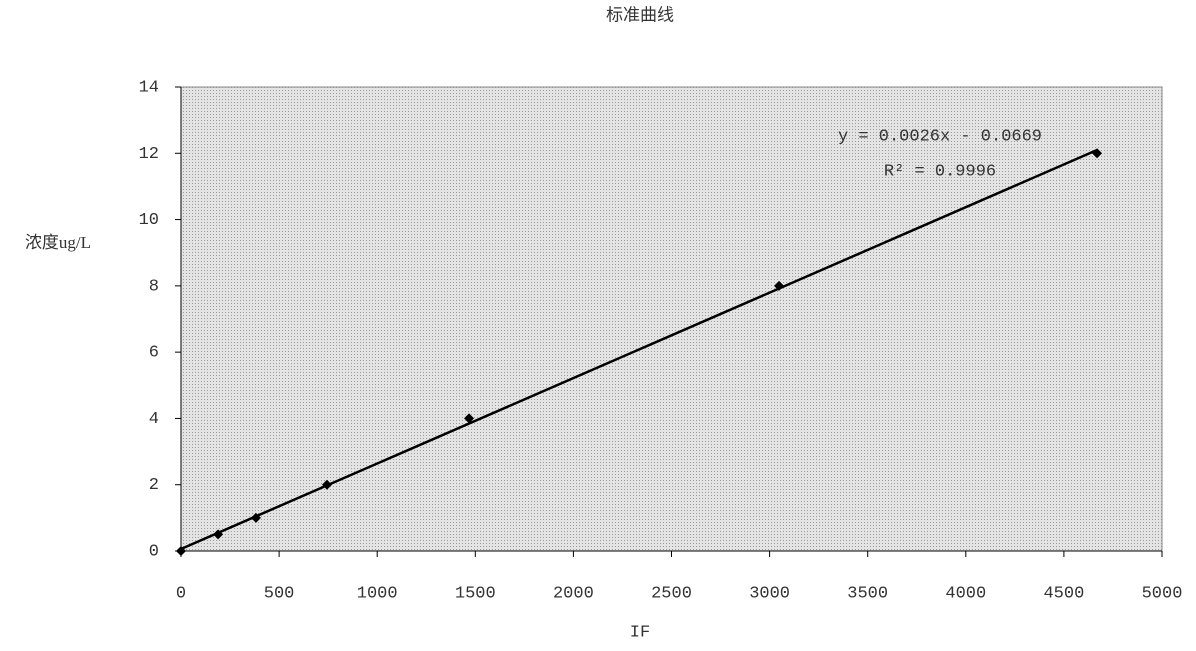  What do you see at coordinates (181, 593) in the screenshot?
I see `x-tick-label: 0` at bounding box center [181, 593].